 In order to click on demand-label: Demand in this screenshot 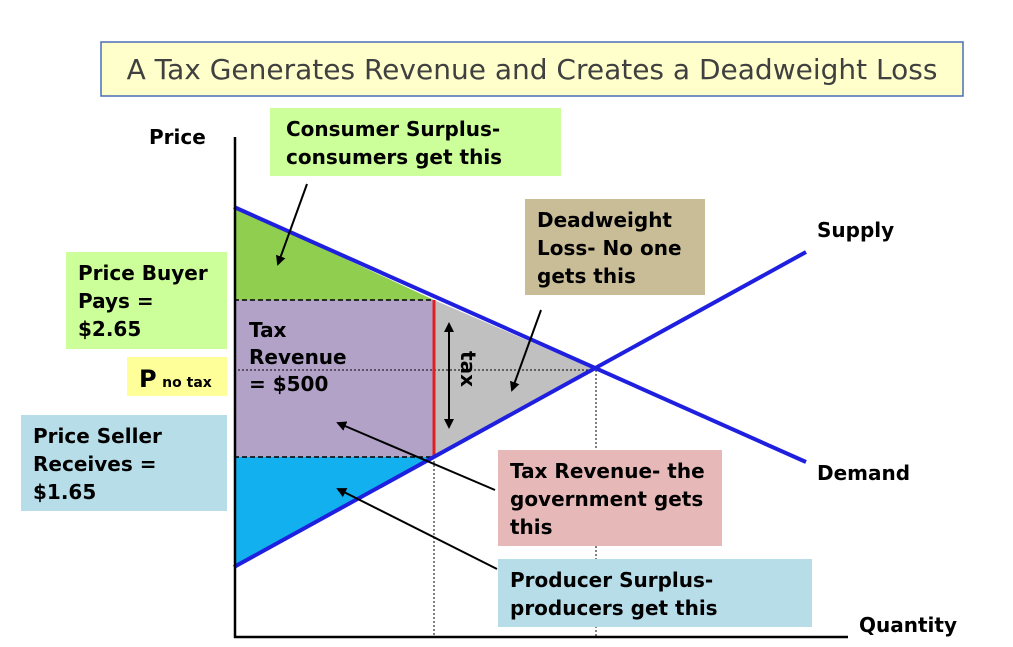, I will do `click(863, 473)`.